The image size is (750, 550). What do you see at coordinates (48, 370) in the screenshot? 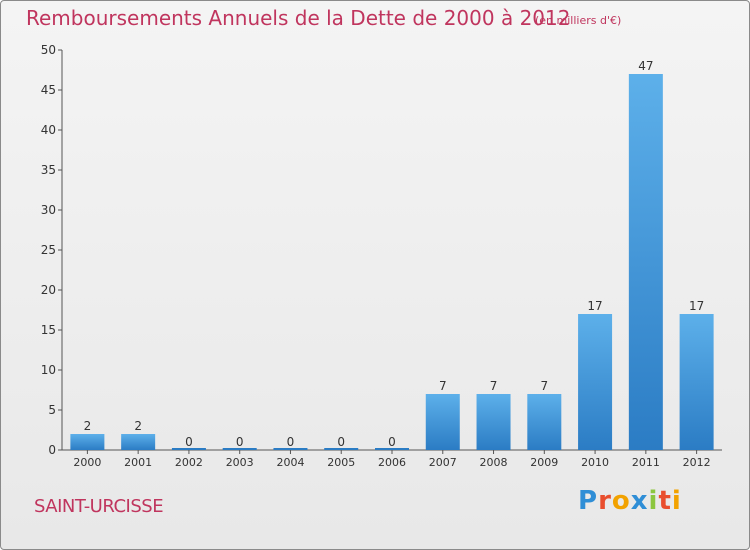
I see `y-tick-label: 10` at bounding box center [48, 370].